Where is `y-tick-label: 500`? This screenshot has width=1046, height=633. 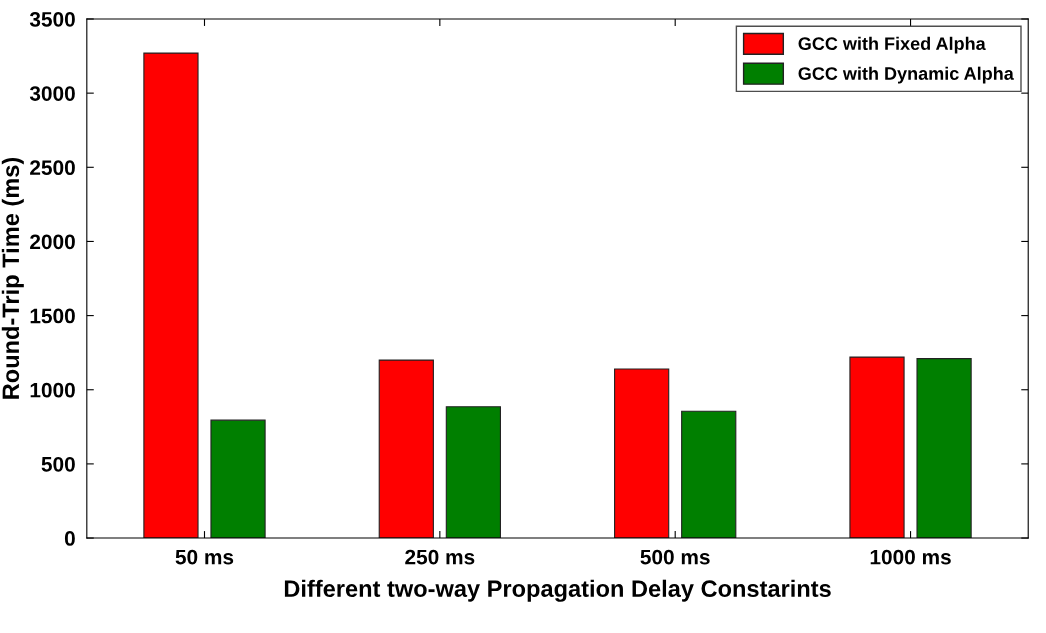
y-tick-label: 500 is located at coordinates (58, 464).